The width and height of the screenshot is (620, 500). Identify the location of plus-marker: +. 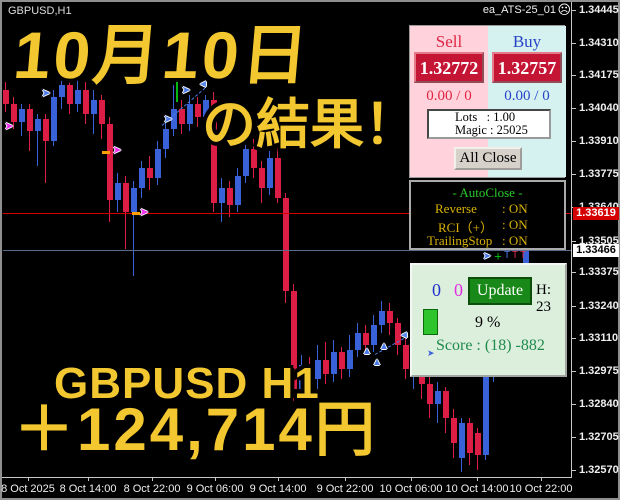
(498, 256).